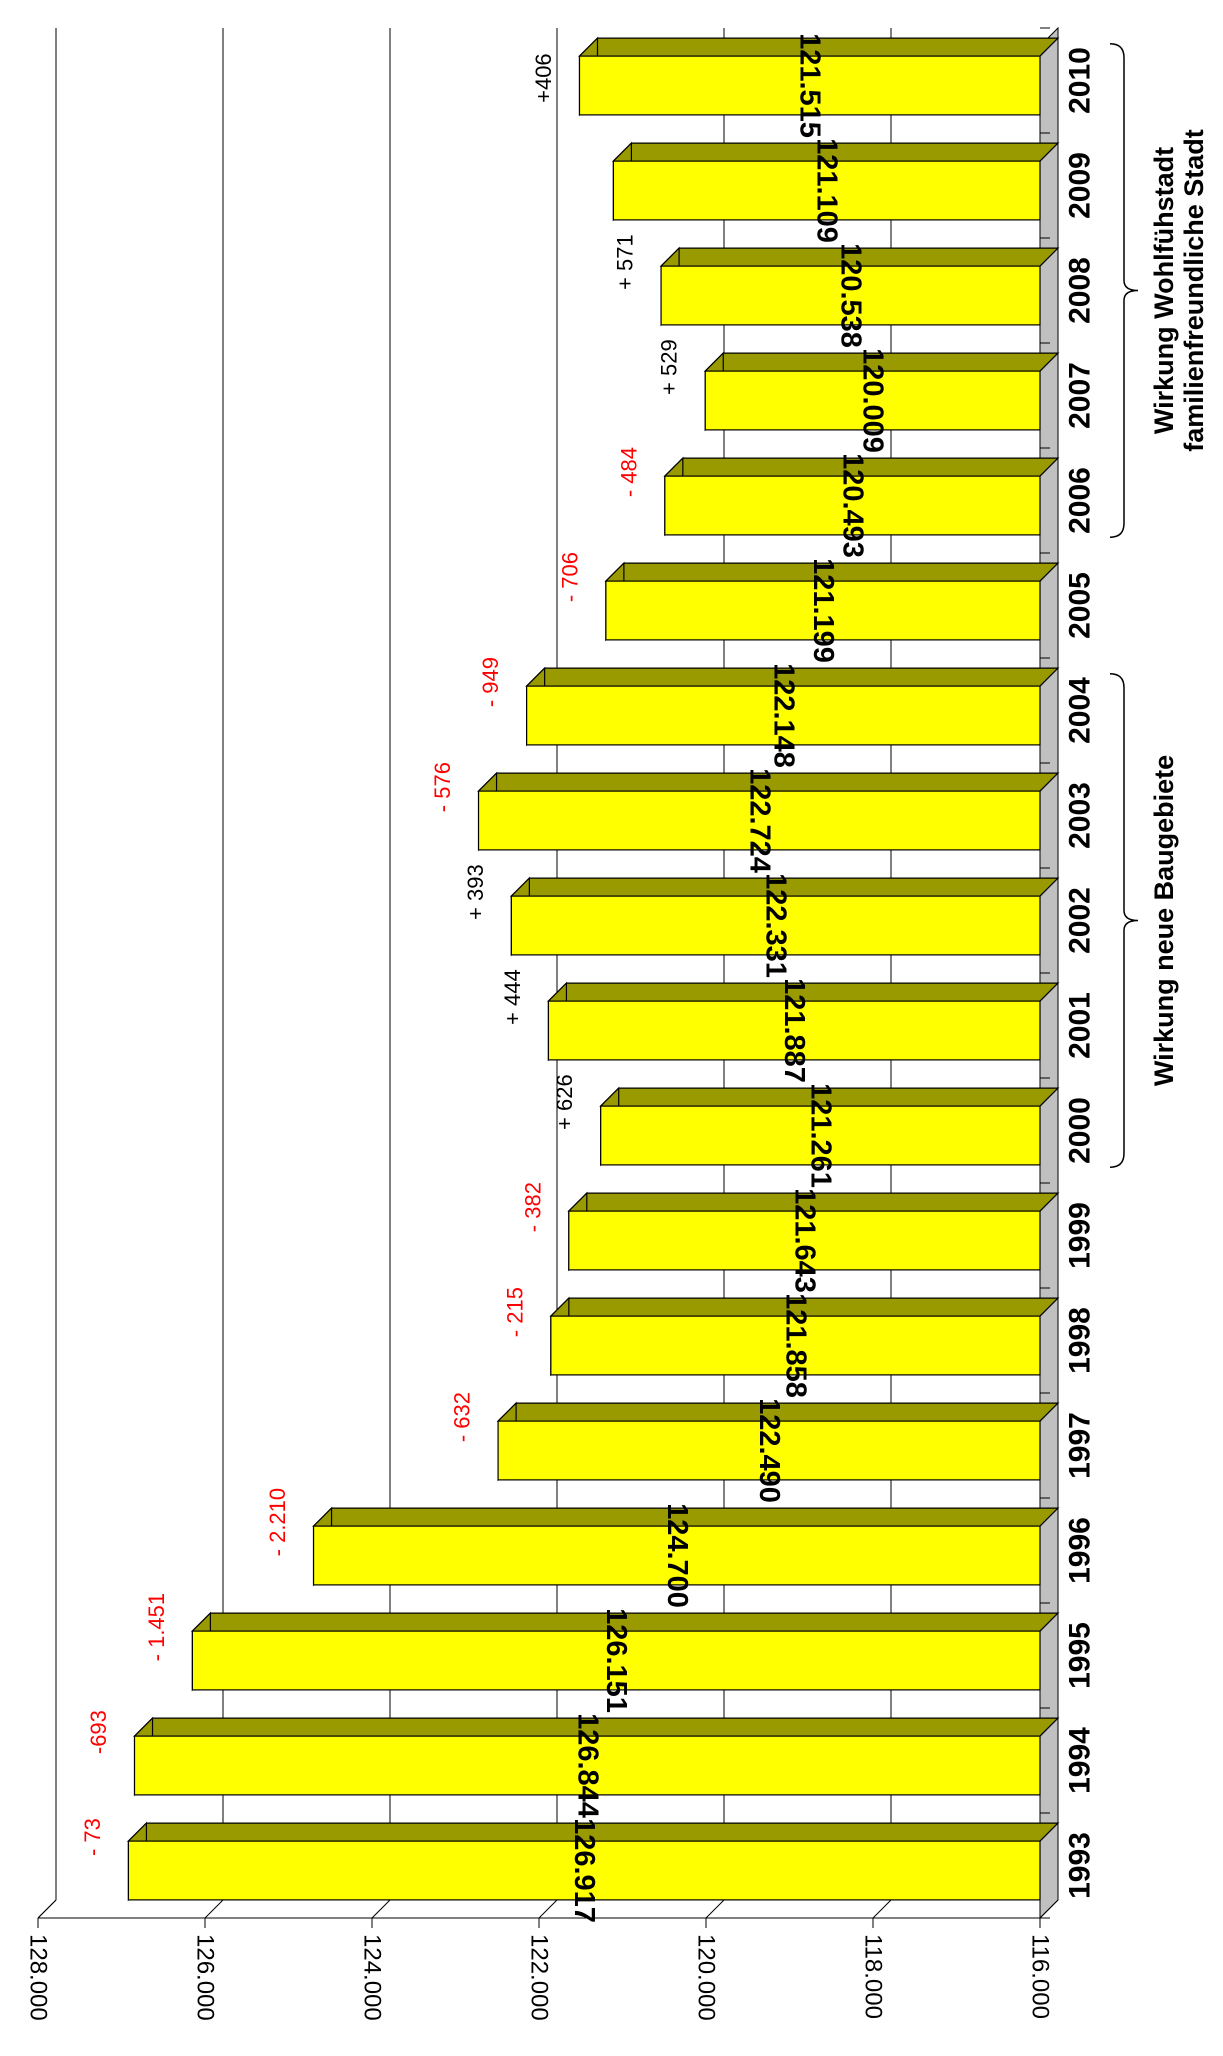  I want to click on bar-value-label: 121.515, so click(810, 85).